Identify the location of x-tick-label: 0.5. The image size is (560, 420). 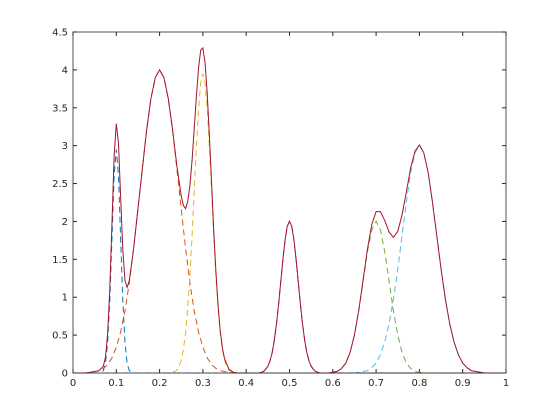
(290, 383).